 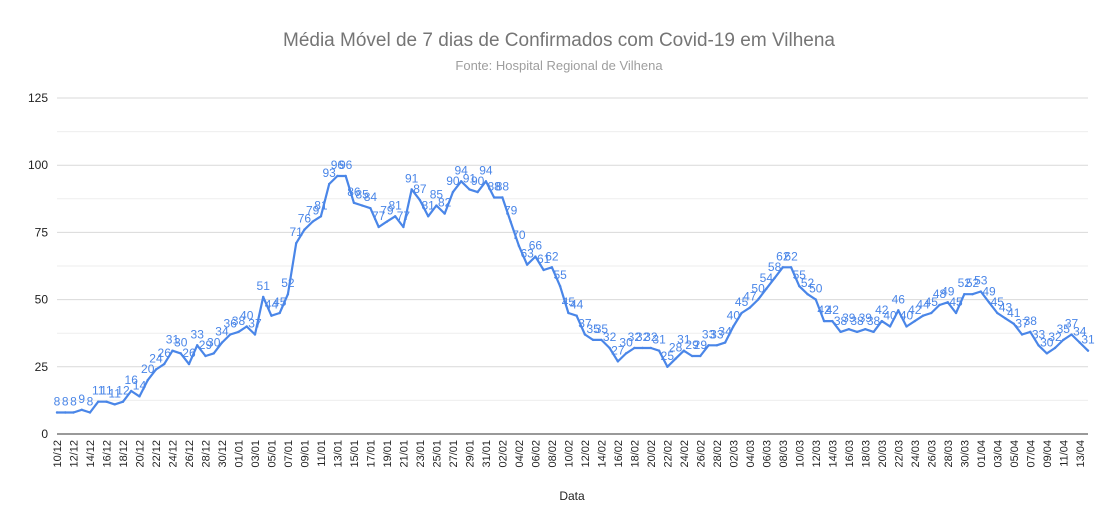 I want to click on x-tick-label: 30/12, so click(x=223, y=454).